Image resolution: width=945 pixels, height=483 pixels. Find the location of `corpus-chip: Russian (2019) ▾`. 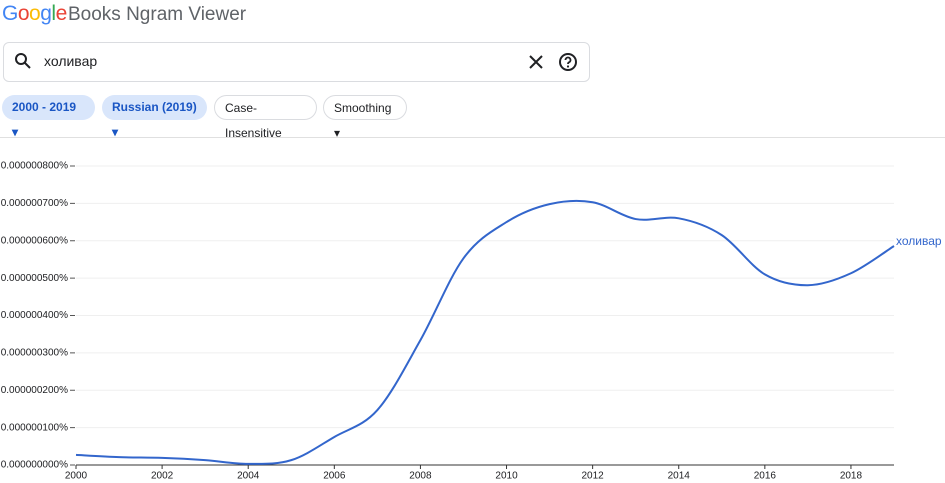

corpus-chip: Russian (2019) ▾ is located at coordinates (154, 117).